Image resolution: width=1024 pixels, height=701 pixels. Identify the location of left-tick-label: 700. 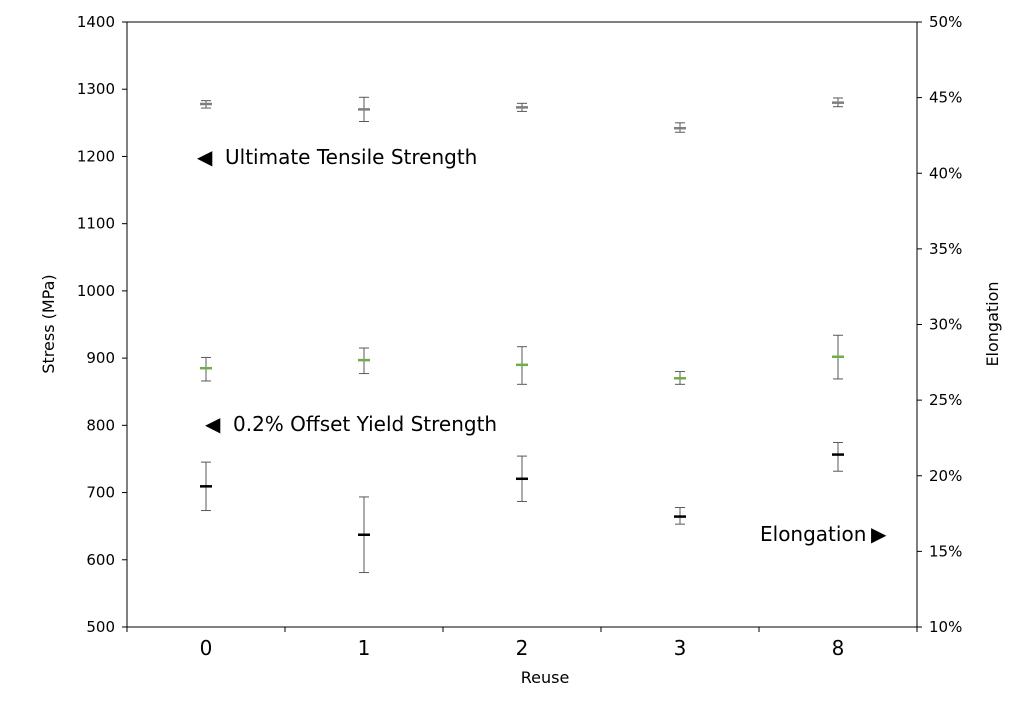
(100, 493).